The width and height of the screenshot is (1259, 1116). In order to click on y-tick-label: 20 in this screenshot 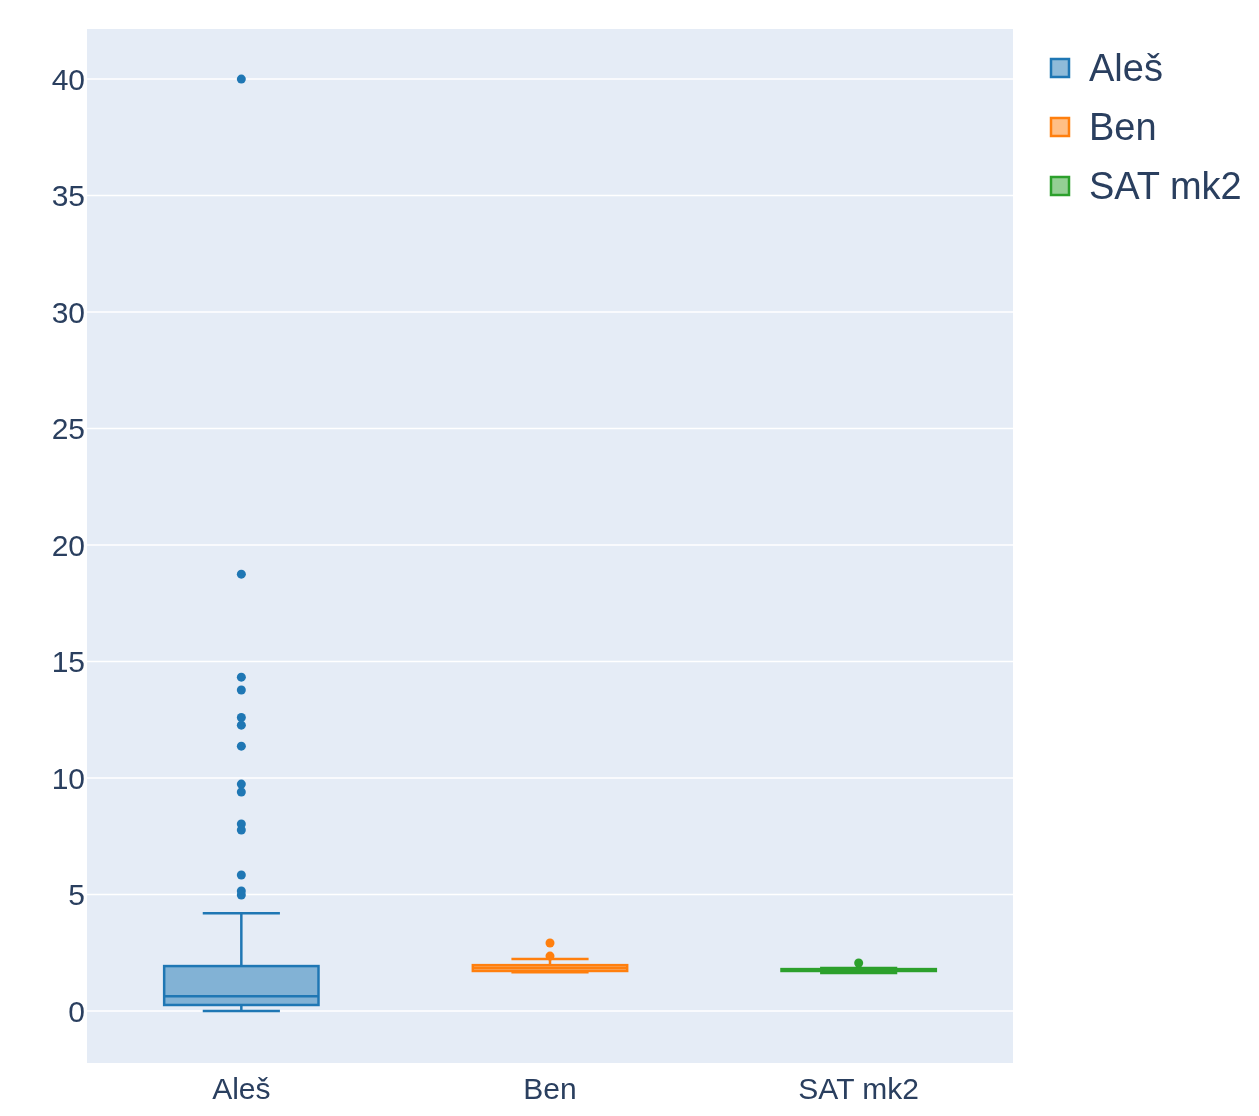, I will do `click(68, 545)`.